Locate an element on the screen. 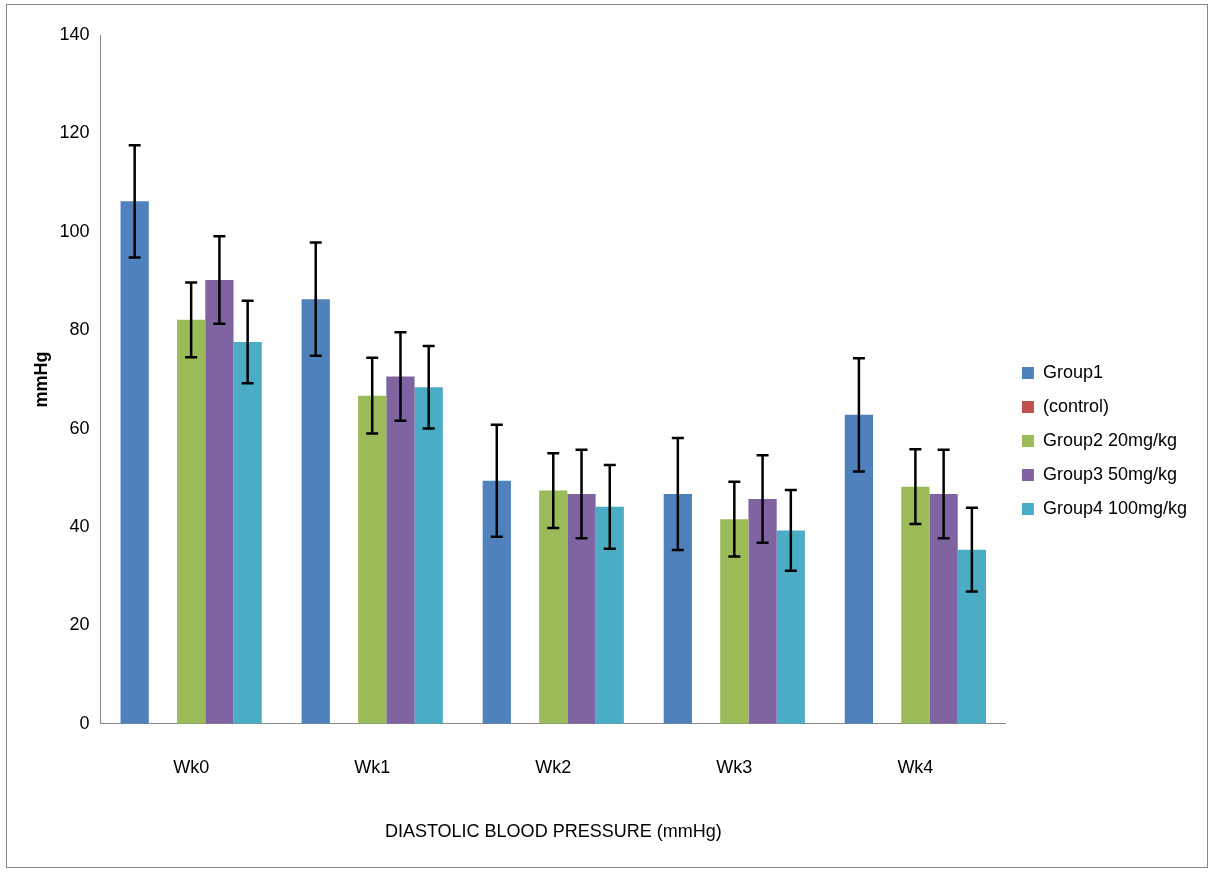  x-tick-label: Wk4 is located at coordinates (915, 766).